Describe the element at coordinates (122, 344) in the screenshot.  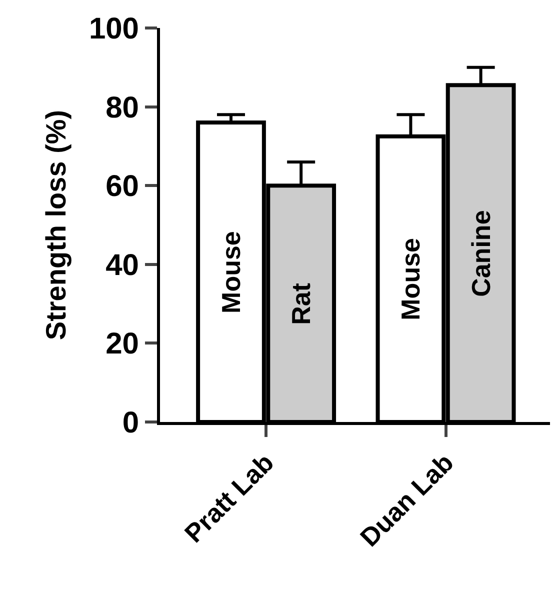
I see `y-tick-label: 20` at that location.